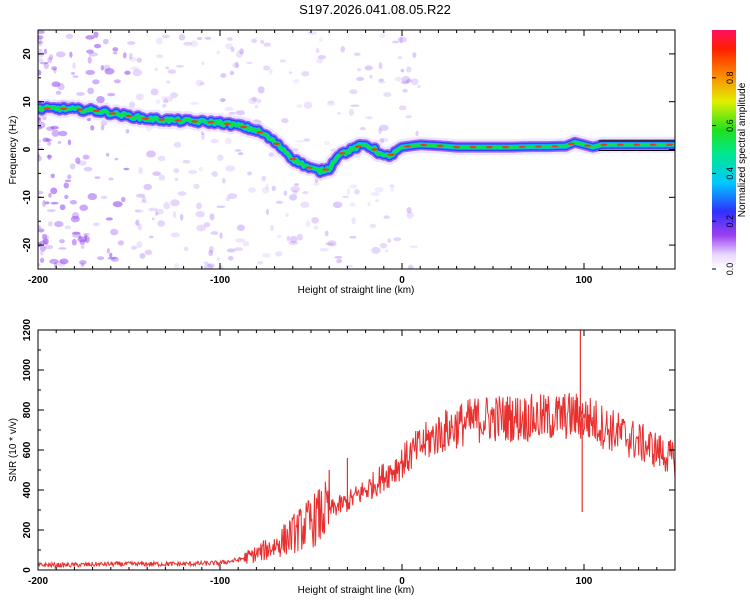 The image size is (750, 605). Describe the element at coordinates (38, 581) in the screenshot. I see `snr-x-tick-label: -200` at that location.